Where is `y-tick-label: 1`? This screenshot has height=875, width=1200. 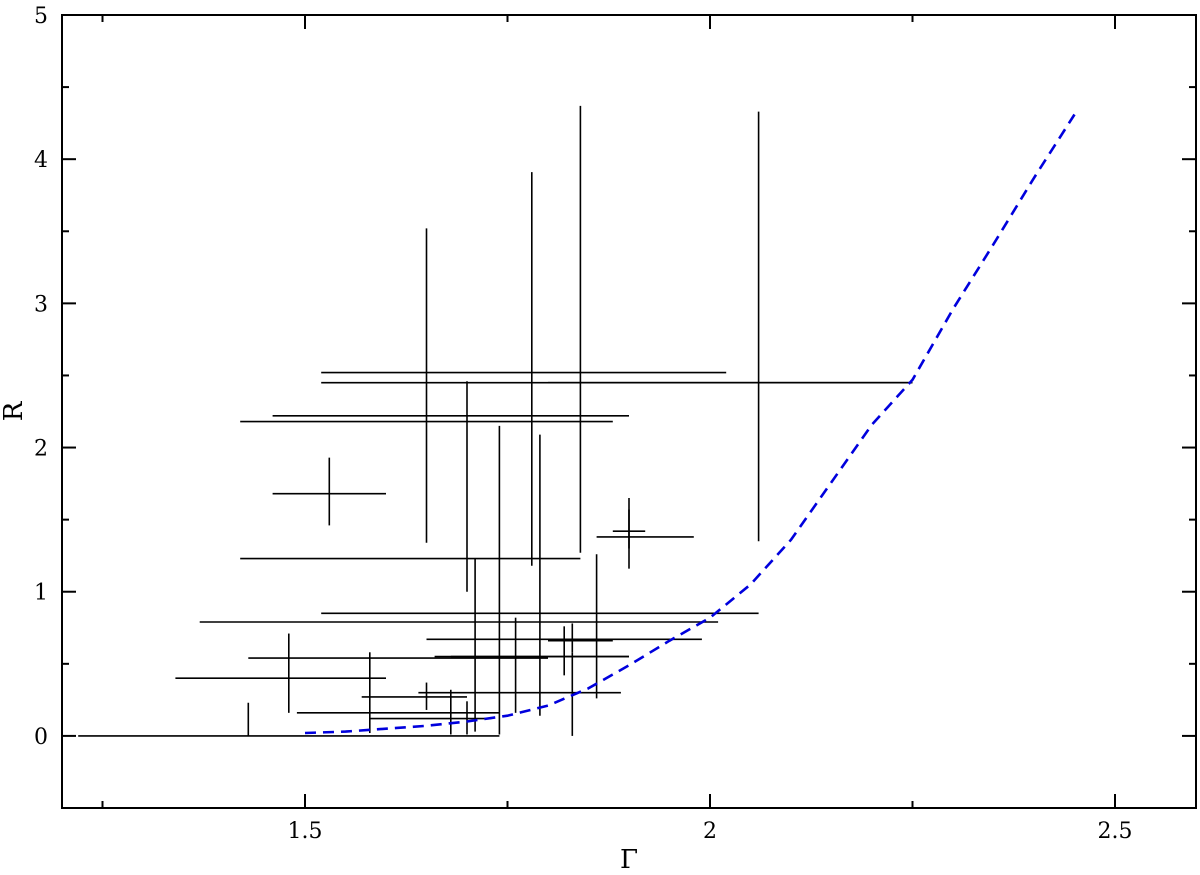 y-tick-label: 1 is located at coordinates (41, 593).